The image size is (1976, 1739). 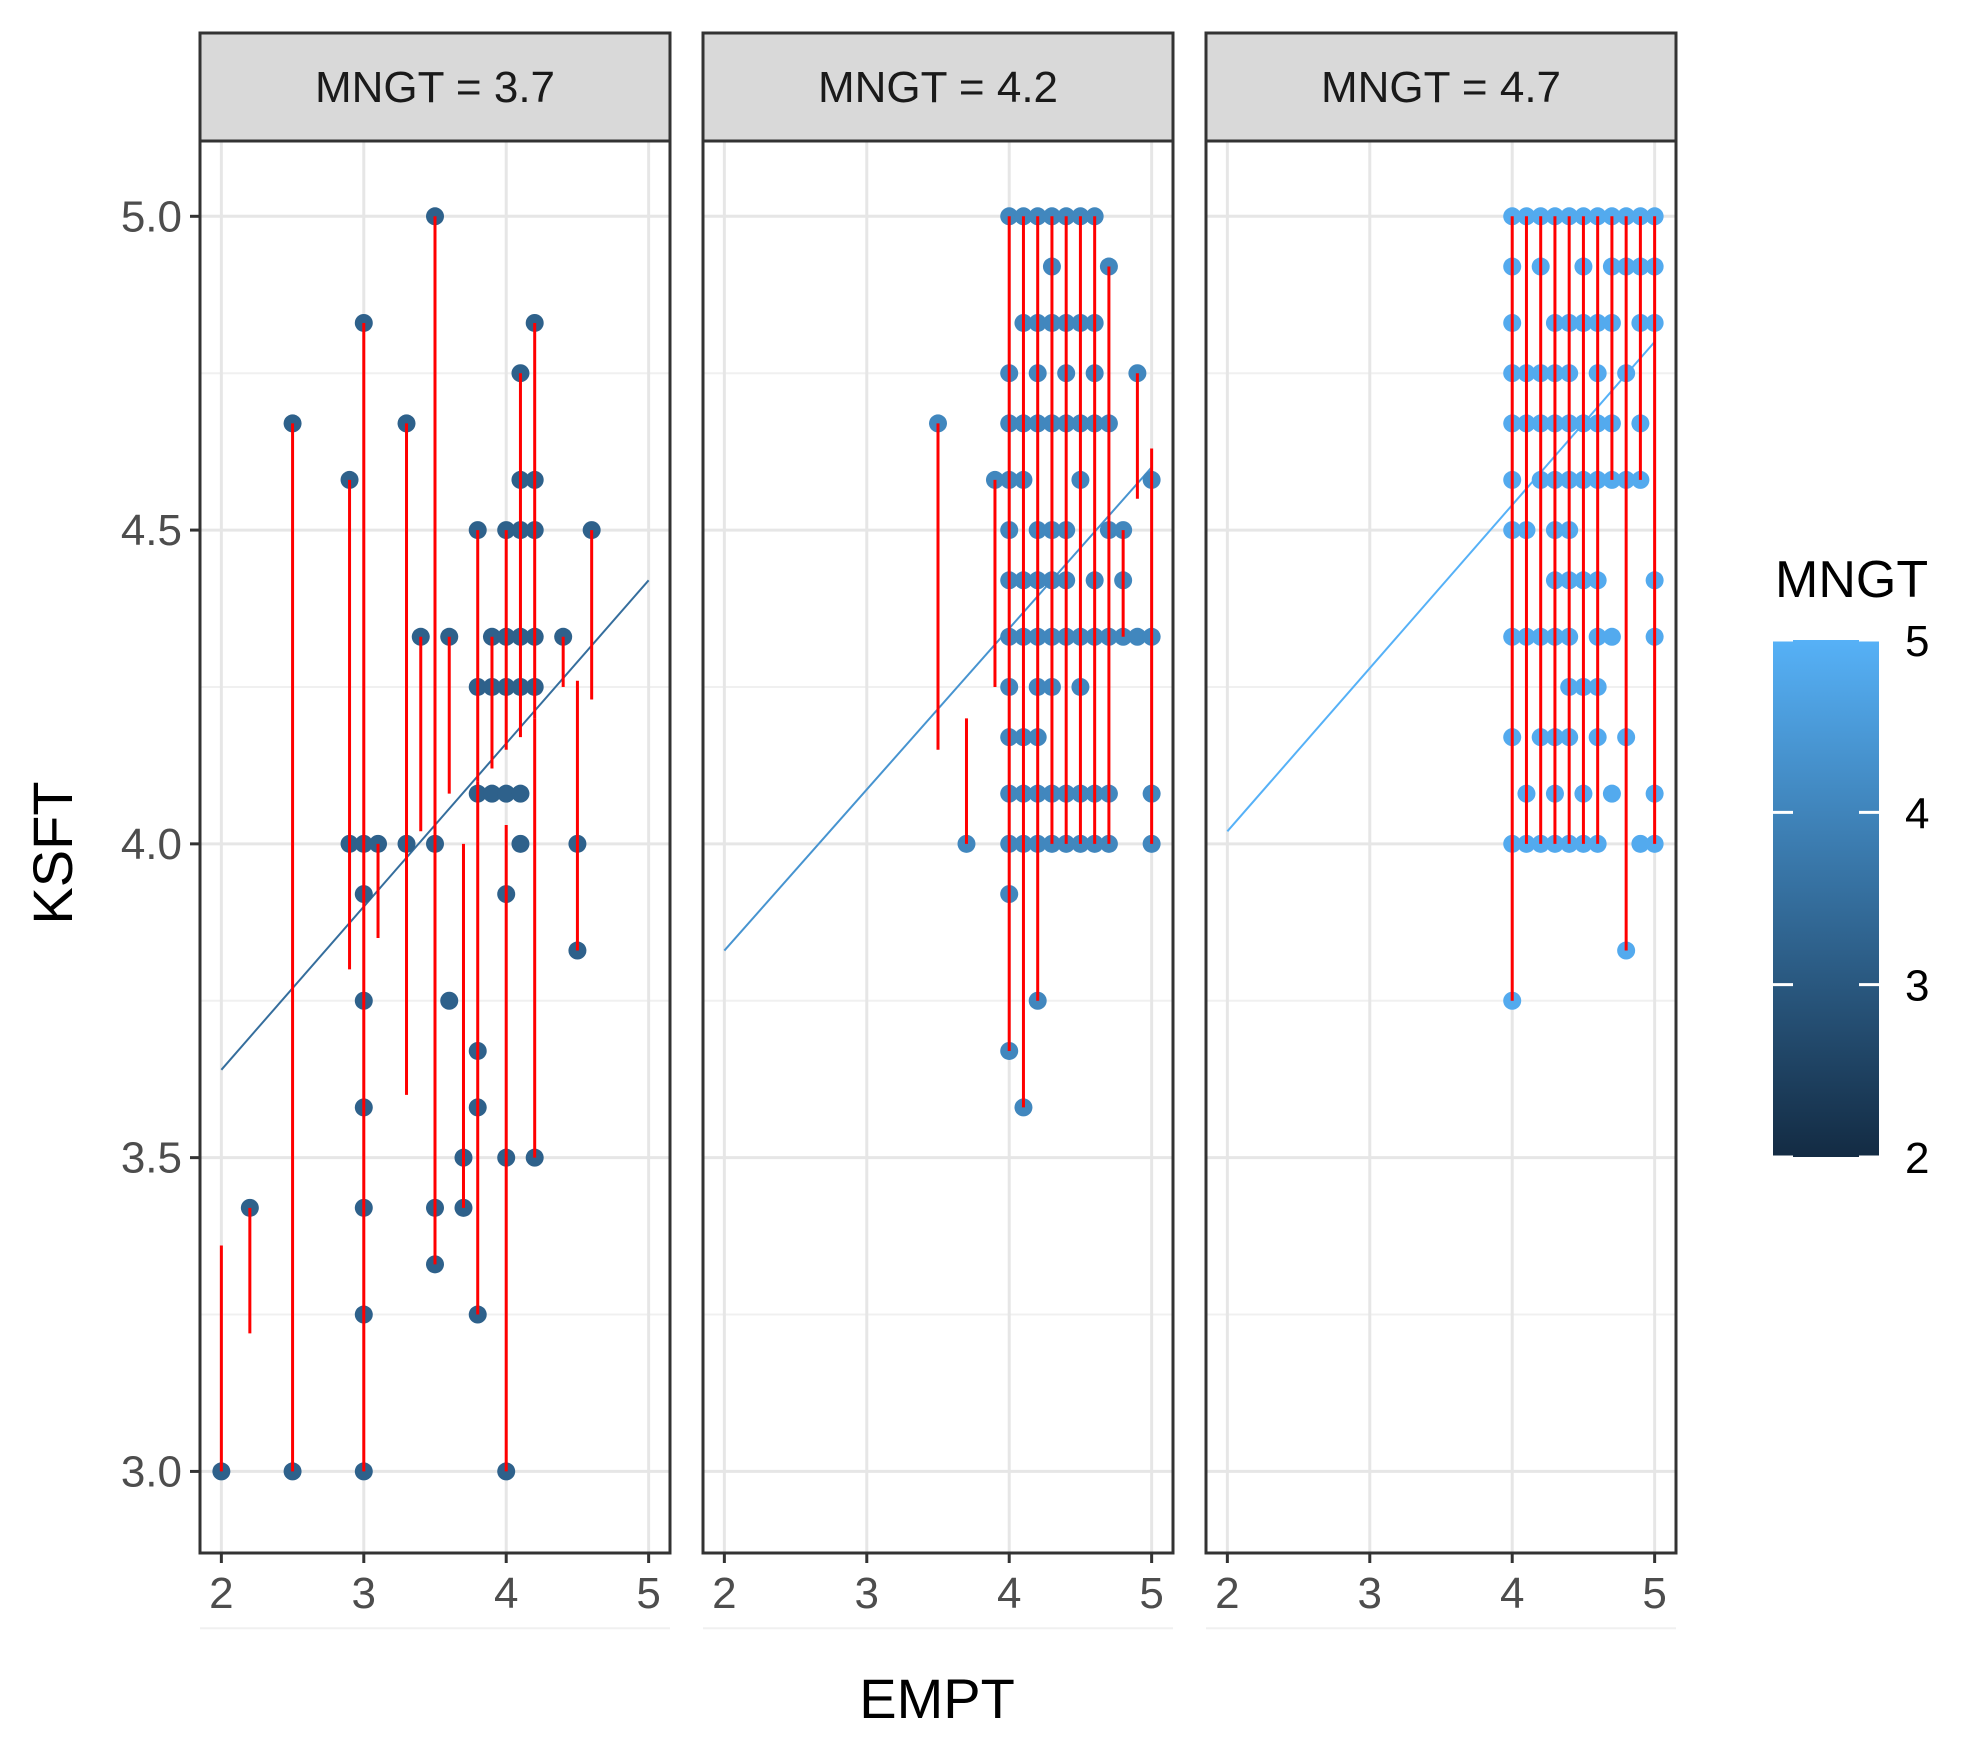 I want to click on facet-strip-label: MNGT = 3.7, so click(x=435, y=87).